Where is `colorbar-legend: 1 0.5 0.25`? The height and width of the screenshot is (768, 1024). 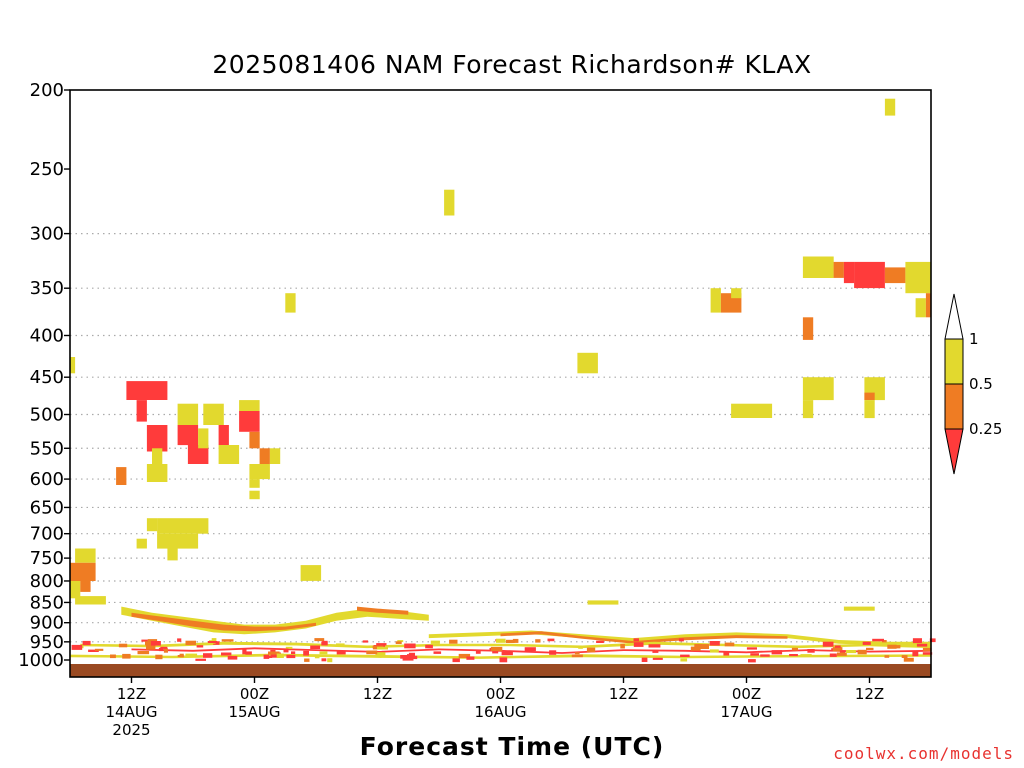 colorbar-legend: 1 0.5 0.25 is located at coordinates (973, 384).